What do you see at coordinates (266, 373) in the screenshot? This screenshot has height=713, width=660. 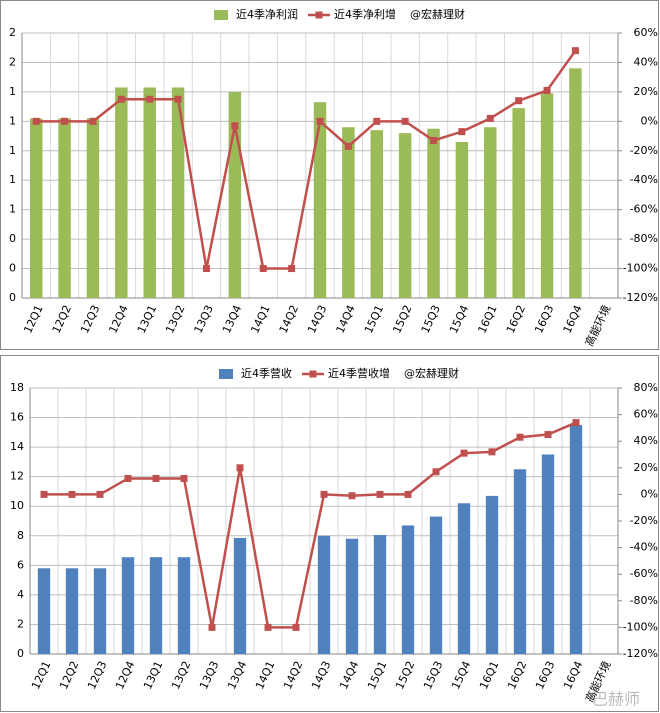 I see `legend-label: 近4季营收` at bounding box center [266, 373].